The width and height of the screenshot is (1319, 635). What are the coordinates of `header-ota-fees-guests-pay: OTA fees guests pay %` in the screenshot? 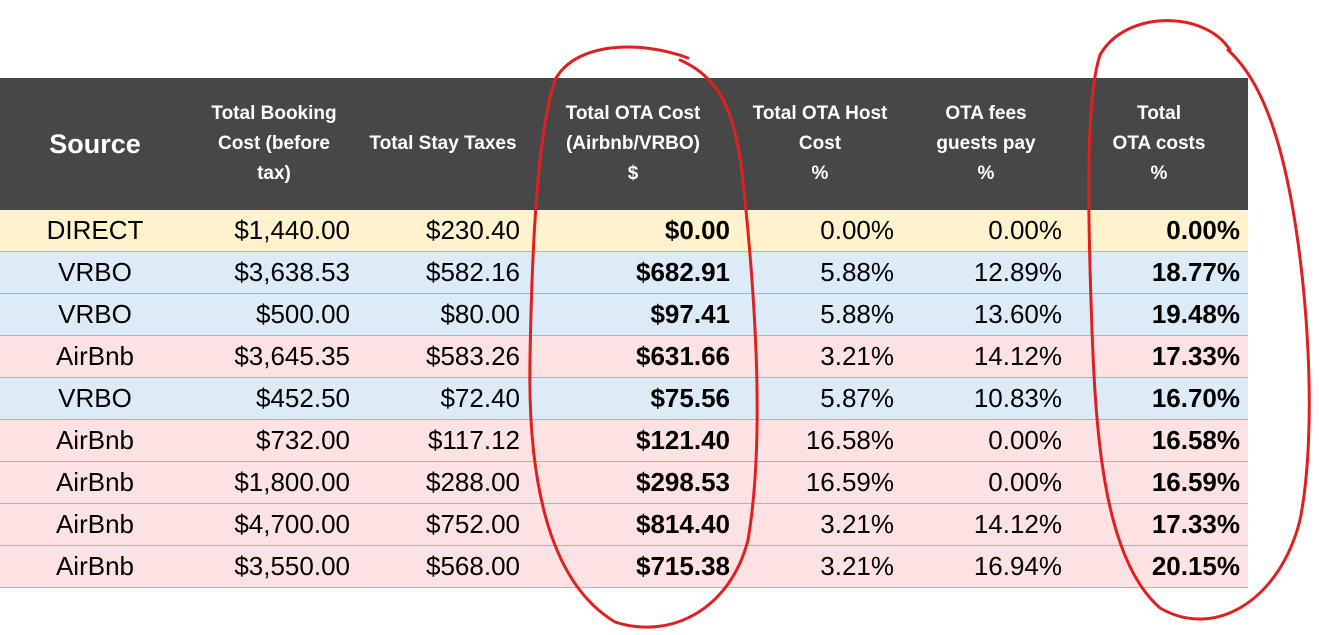 It's located at (986, 143).